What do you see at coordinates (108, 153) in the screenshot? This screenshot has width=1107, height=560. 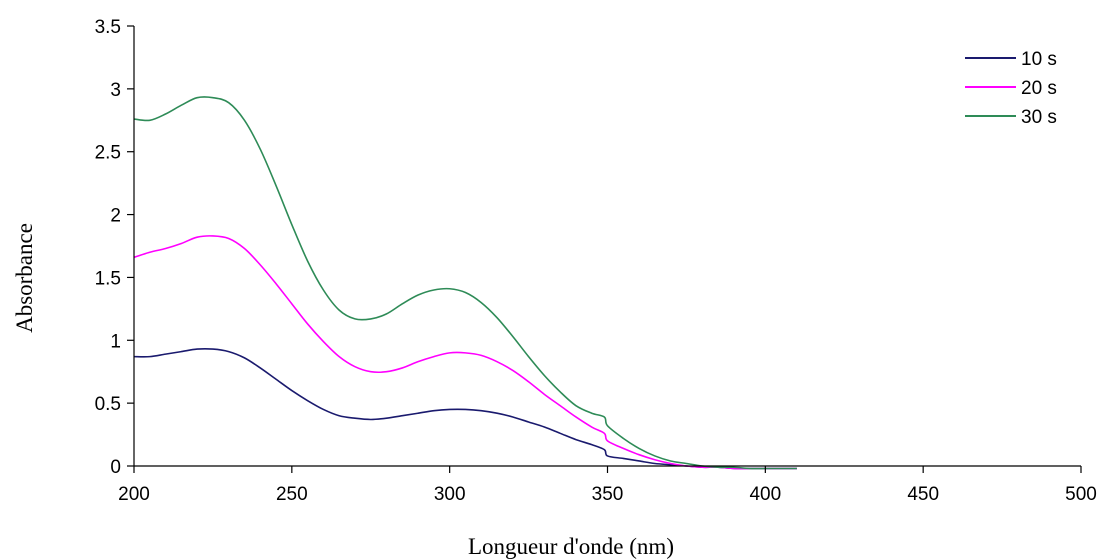 I see `y-tick-label: 2.5` at bounding box center [108, 153].